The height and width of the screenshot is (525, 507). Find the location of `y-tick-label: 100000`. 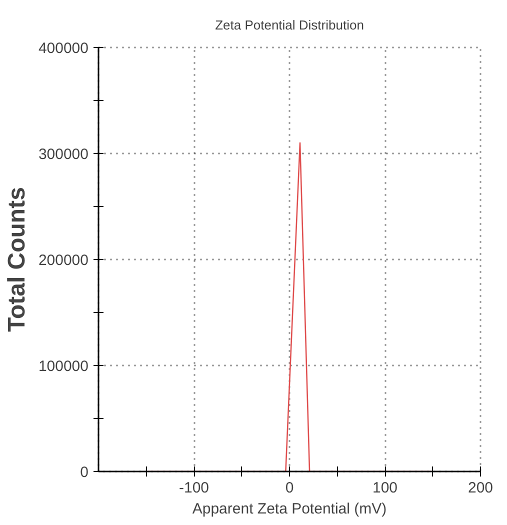

y-tick-label: 100000 is located at coordinates (63, 366).